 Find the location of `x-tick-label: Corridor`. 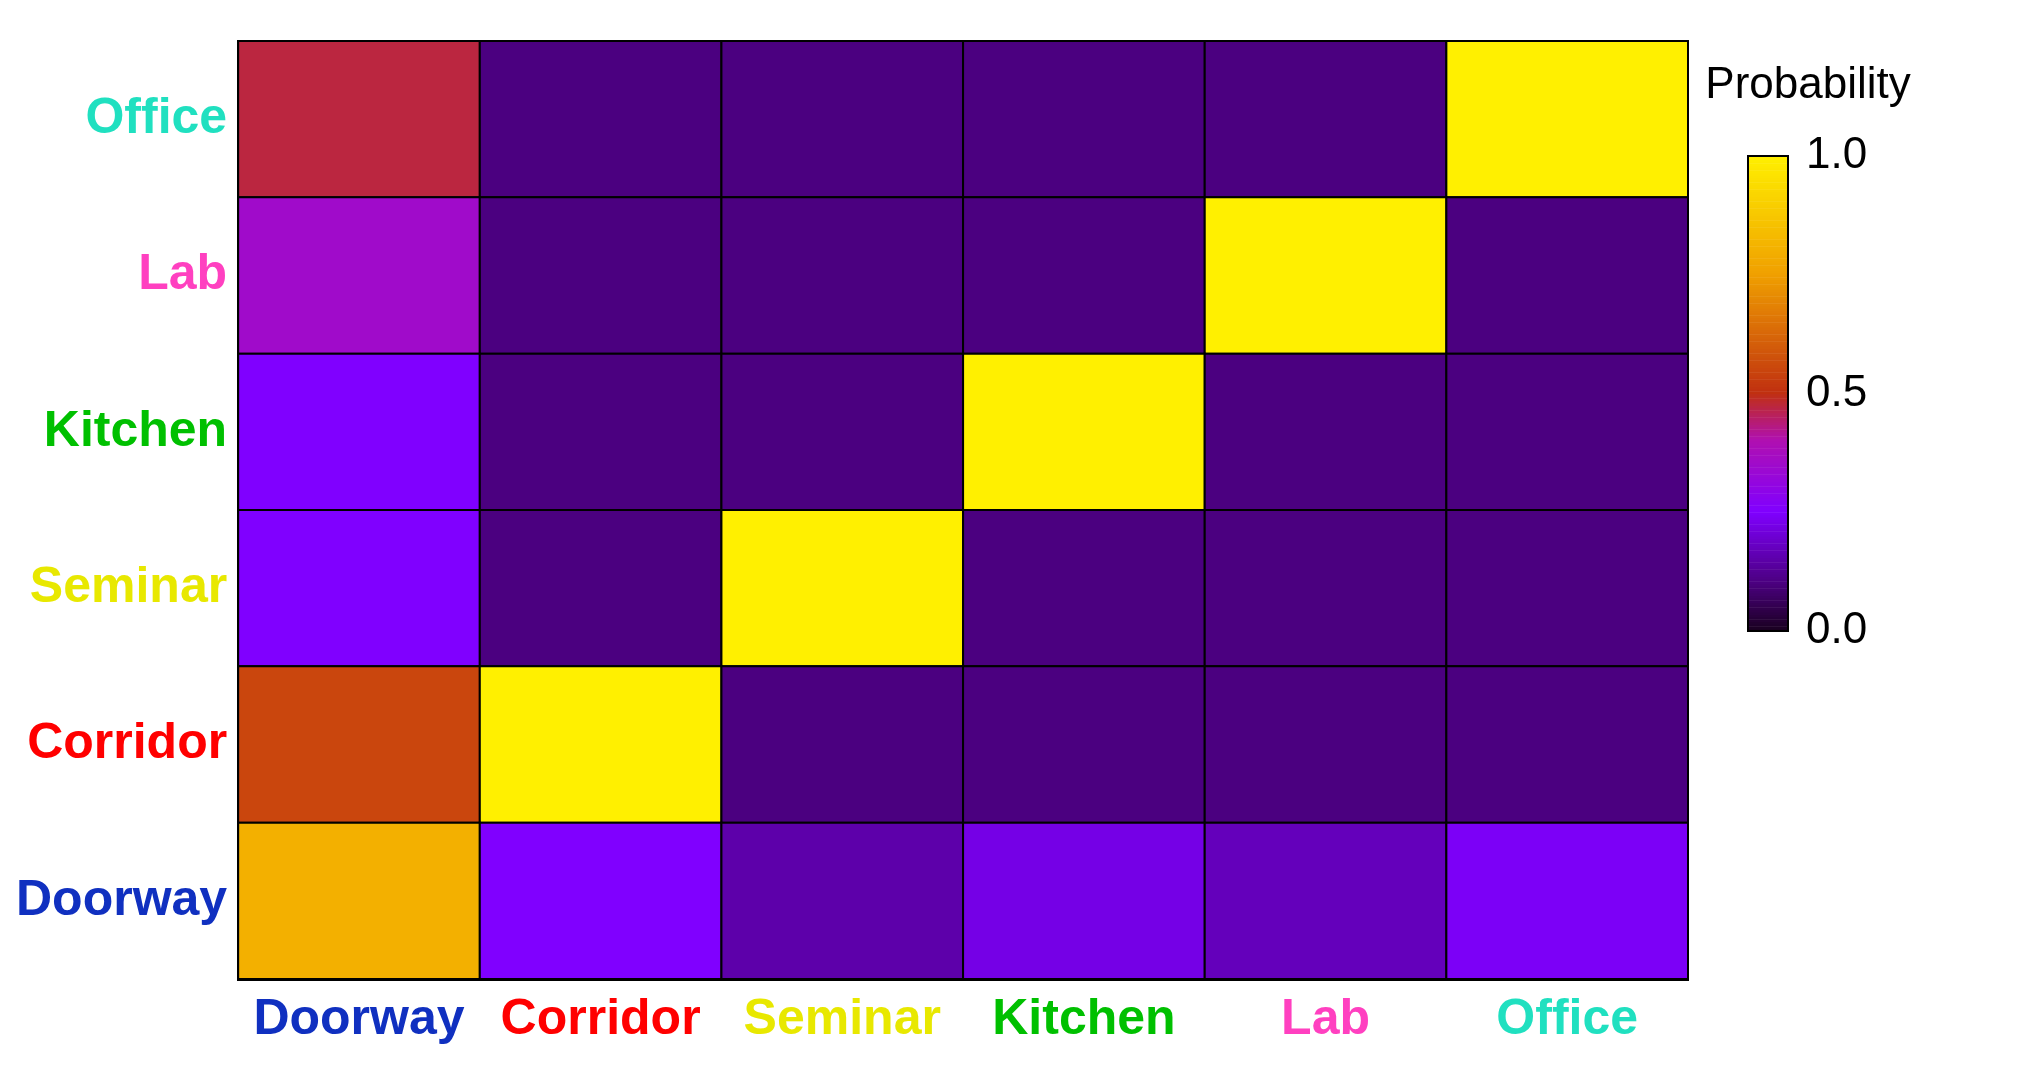

x-tick-label: Corridor is located at coordinates (600, 1016).